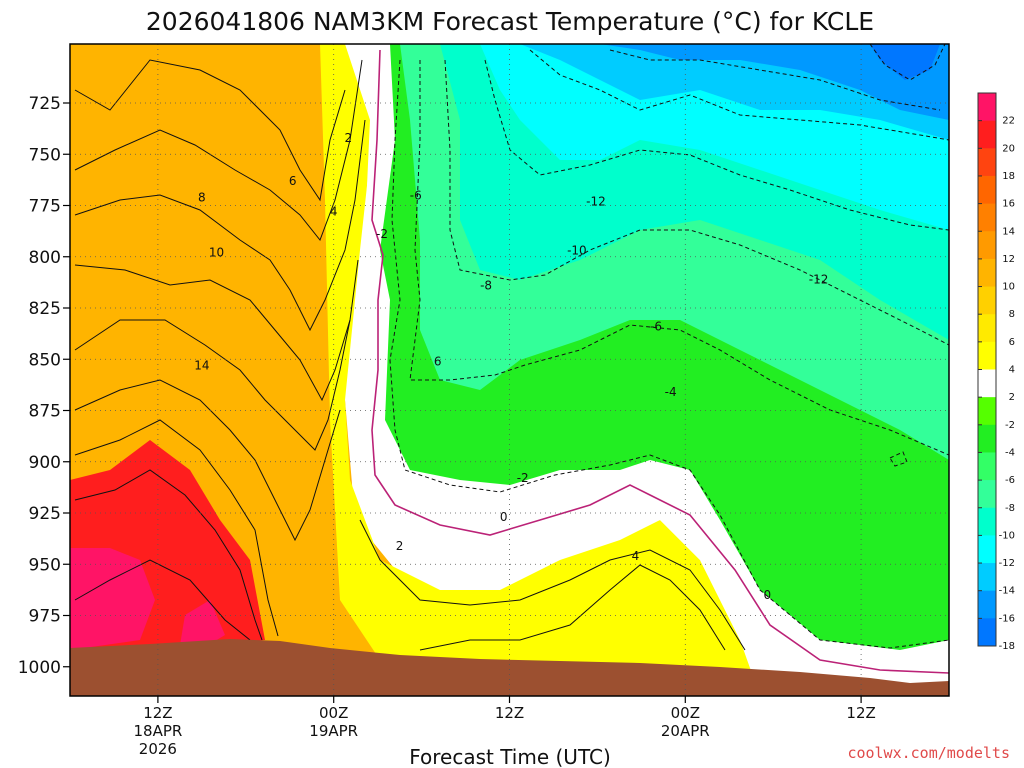 This screenshot has height=768, width=1024. Describe the element at coordinates (1010, 425) in the screenshot. I see `colorbar-label: -2` at that location.